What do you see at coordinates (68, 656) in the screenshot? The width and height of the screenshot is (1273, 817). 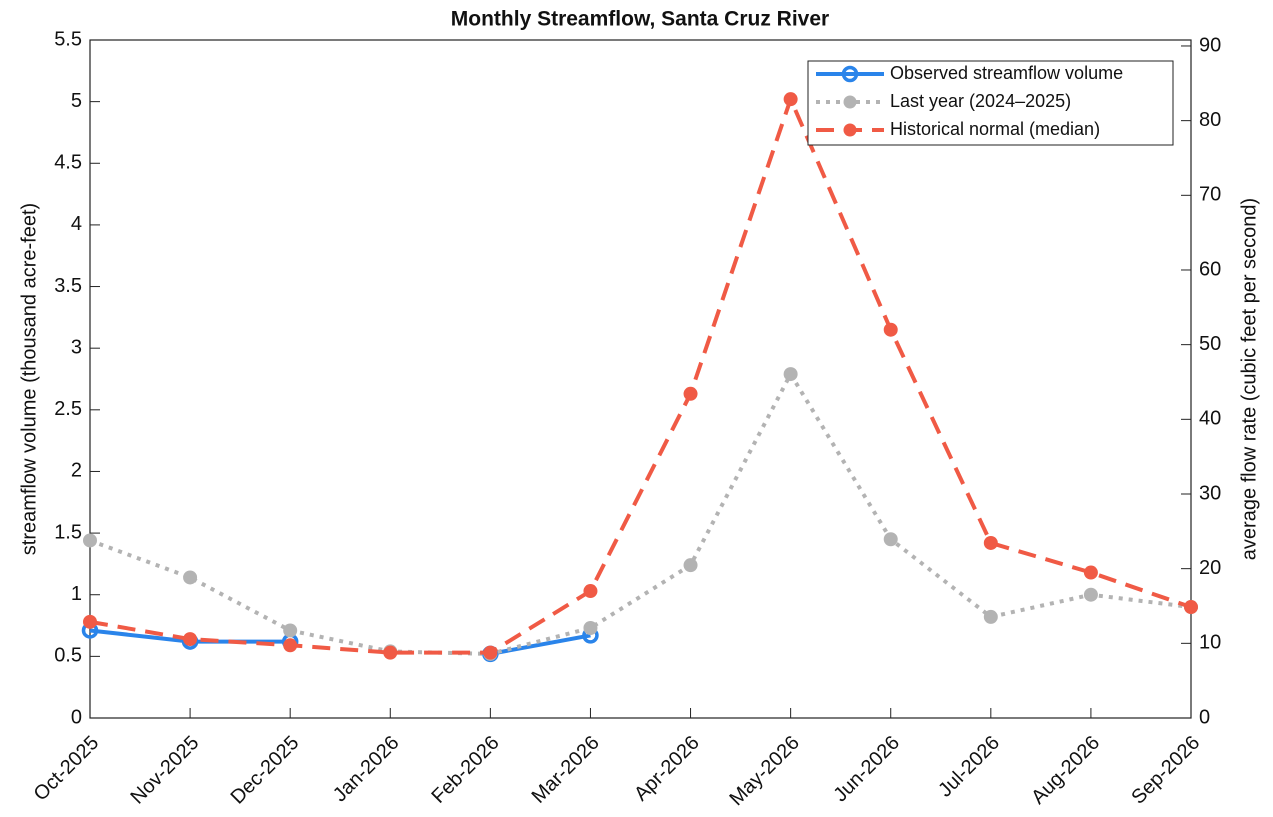 I see `y-tick-label: 0.5` at bounding box center [68, 656].